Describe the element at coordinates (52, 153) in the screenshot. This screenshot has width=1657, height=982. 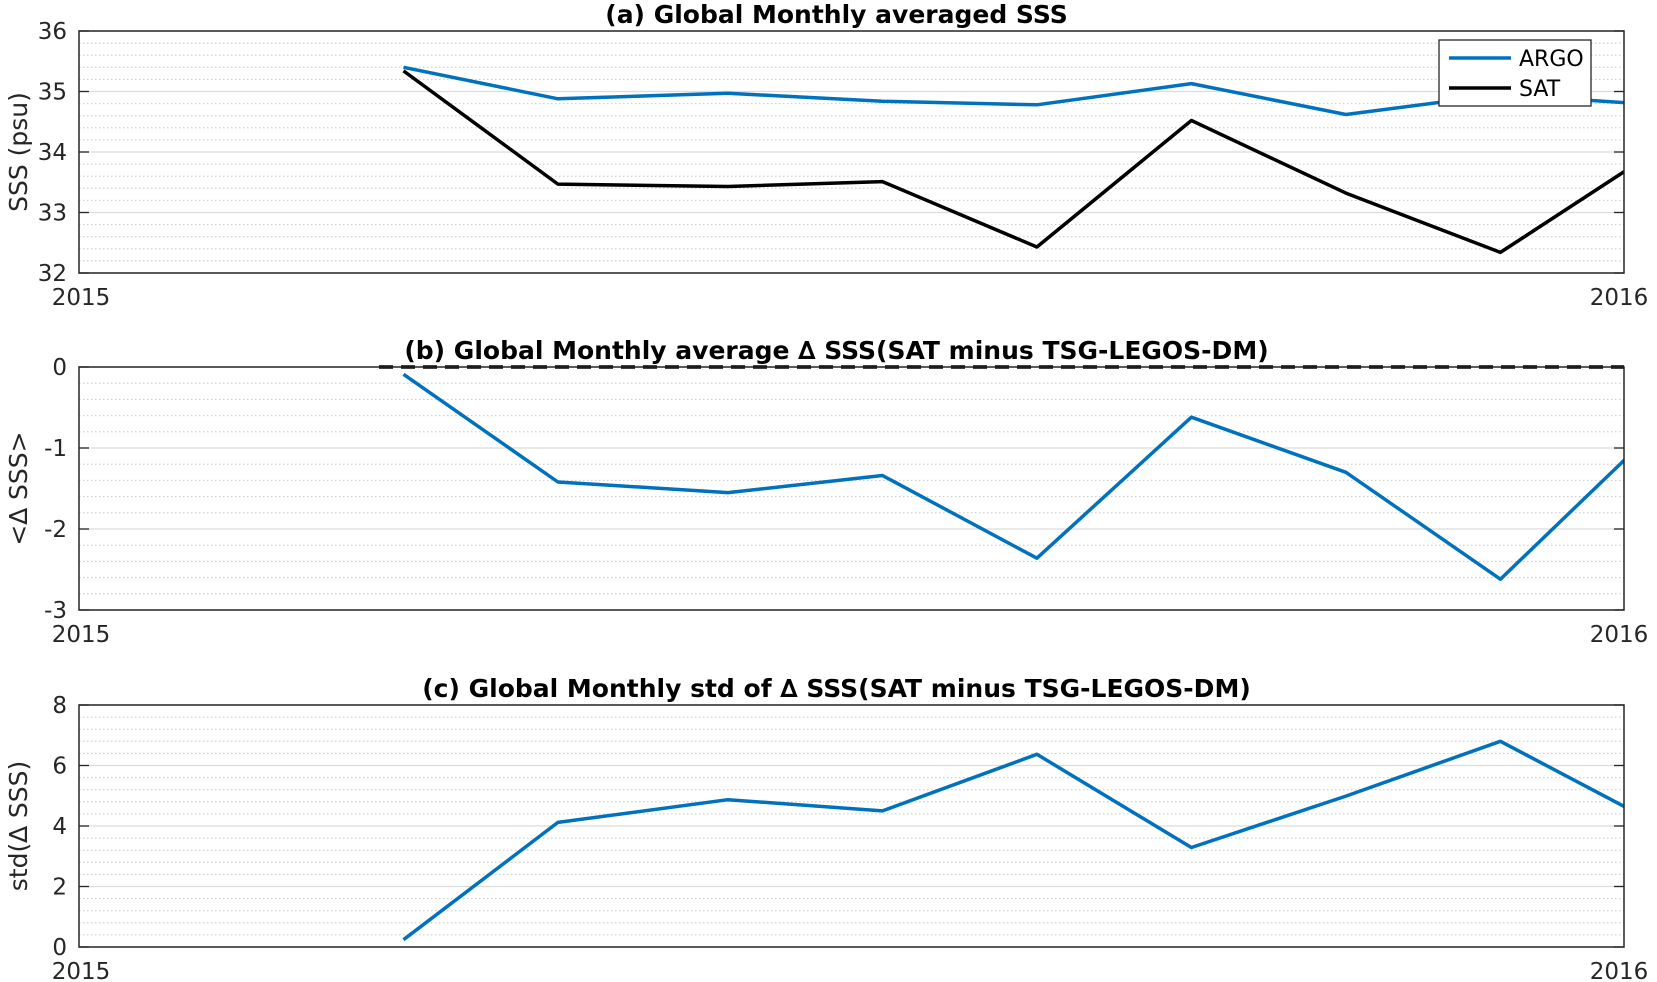
I see `y-tick-label: 34` at that location.